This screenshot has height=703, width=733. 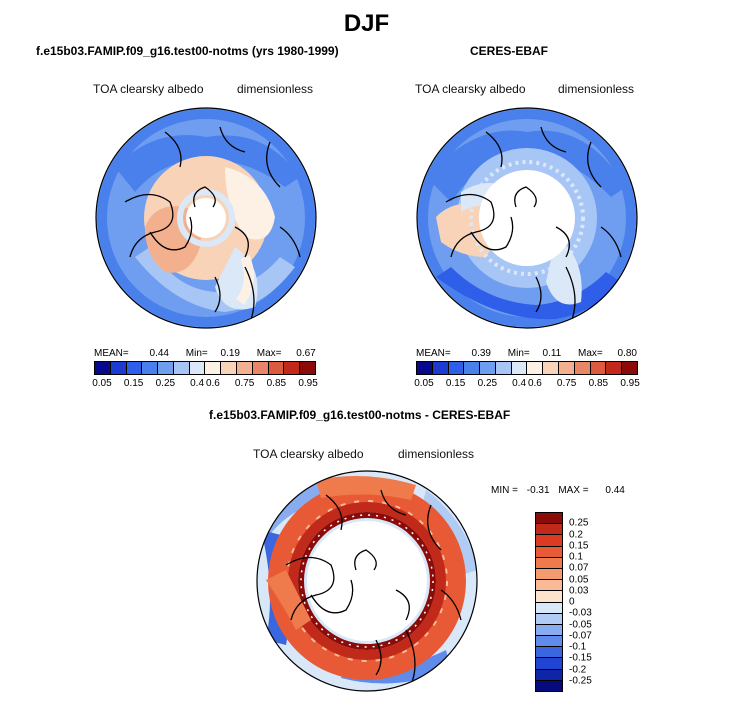 What do you see at coordinates (538, 490) in the screenshot?
I see `min-value: -0.31` at bounding box center [538, 490].